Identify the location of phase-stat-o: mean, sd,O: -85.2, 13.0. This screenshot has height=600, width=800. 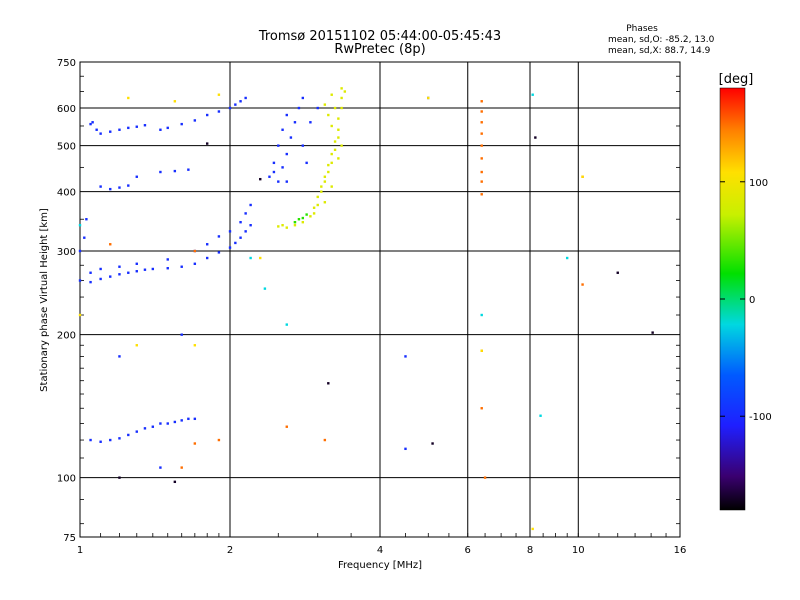
(661, 40).